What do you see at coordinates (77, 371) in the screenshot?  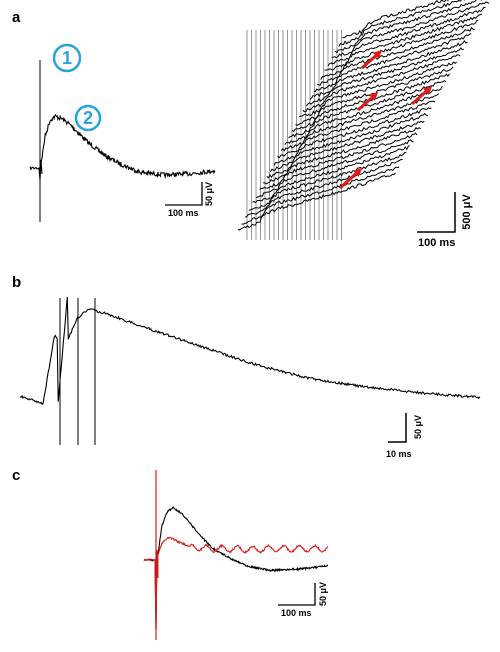 I see `panel-b-stimulus-lines` at bounding box center [77, 371].